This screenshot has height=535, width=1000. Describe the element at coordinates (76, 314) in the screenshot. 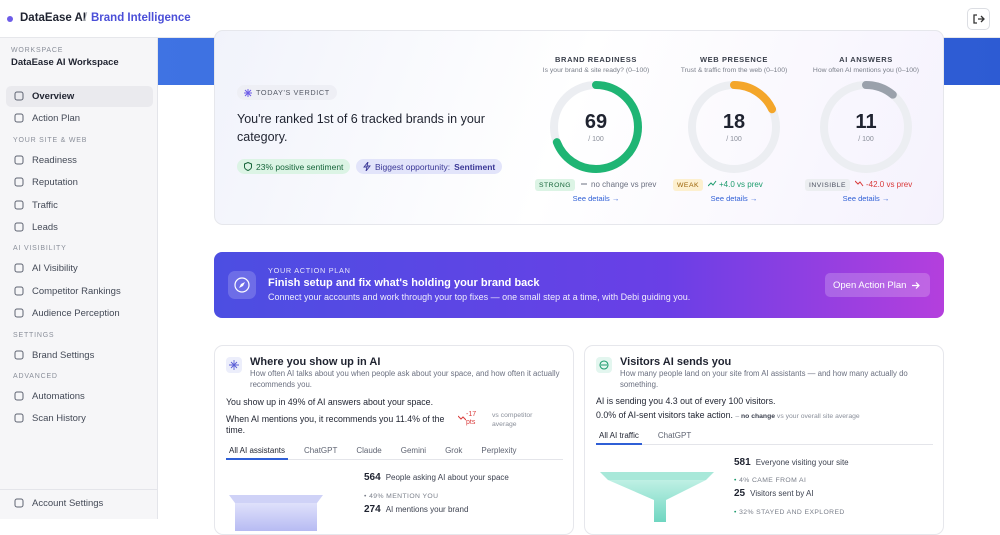

I see `nav-item-label: Audience Perception` at that location.